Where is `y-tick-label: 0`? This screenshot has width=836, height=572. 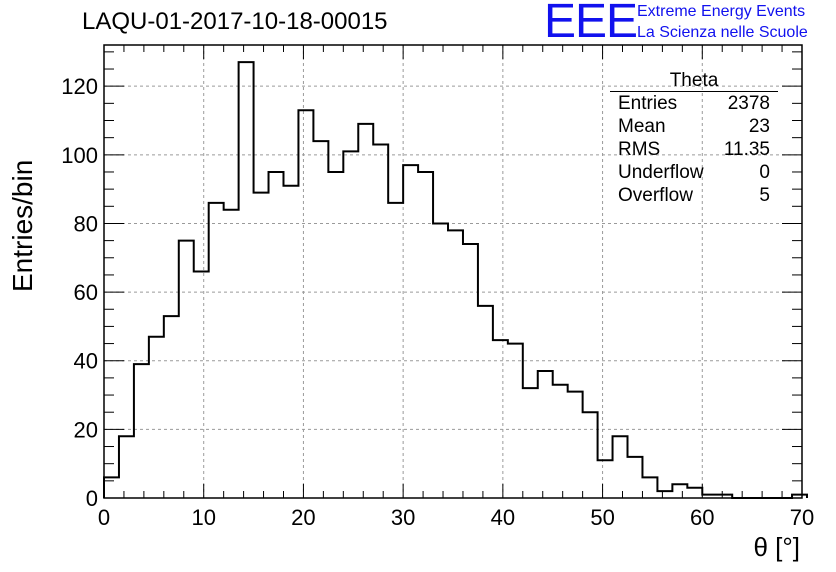
y-tick-label: 0 is located at coordinates (92, 498).